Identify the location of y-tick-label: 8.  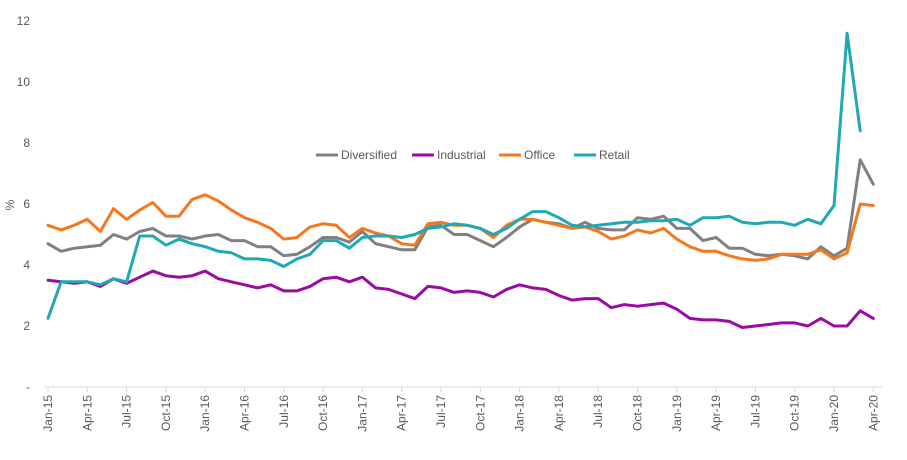
(26, 143).